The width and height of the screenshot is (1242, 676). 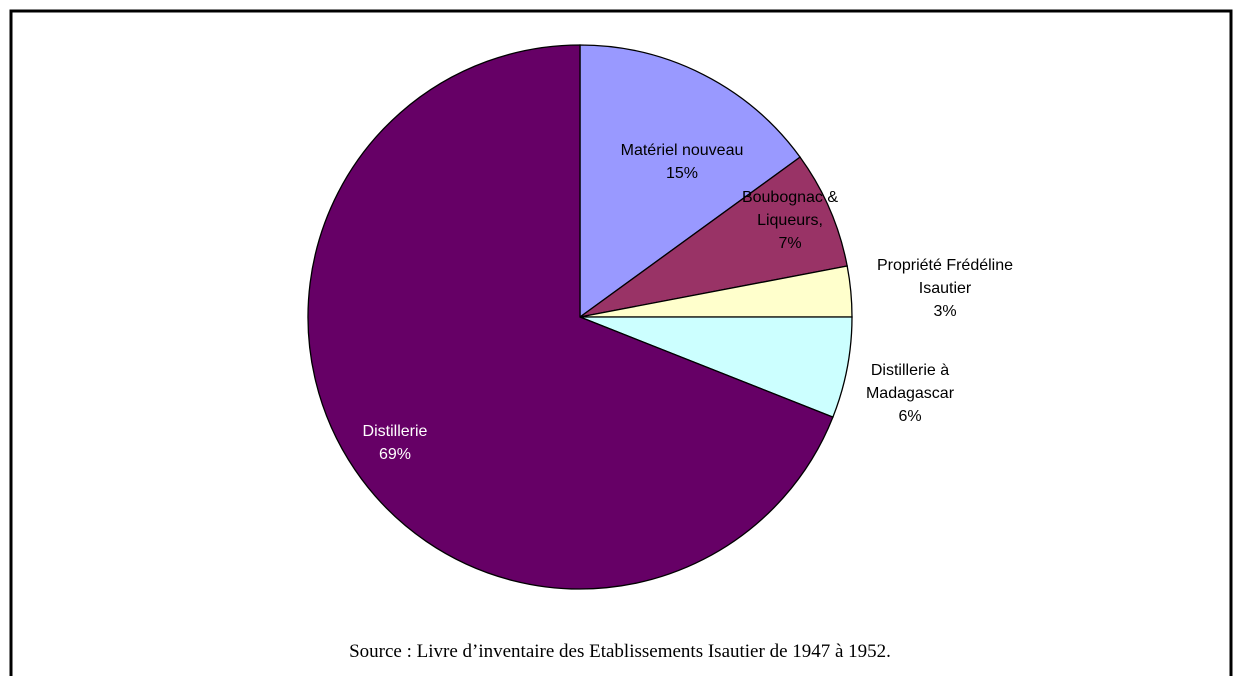 I want to click on slice-value-label: 3%, so click(x=944, y=311).